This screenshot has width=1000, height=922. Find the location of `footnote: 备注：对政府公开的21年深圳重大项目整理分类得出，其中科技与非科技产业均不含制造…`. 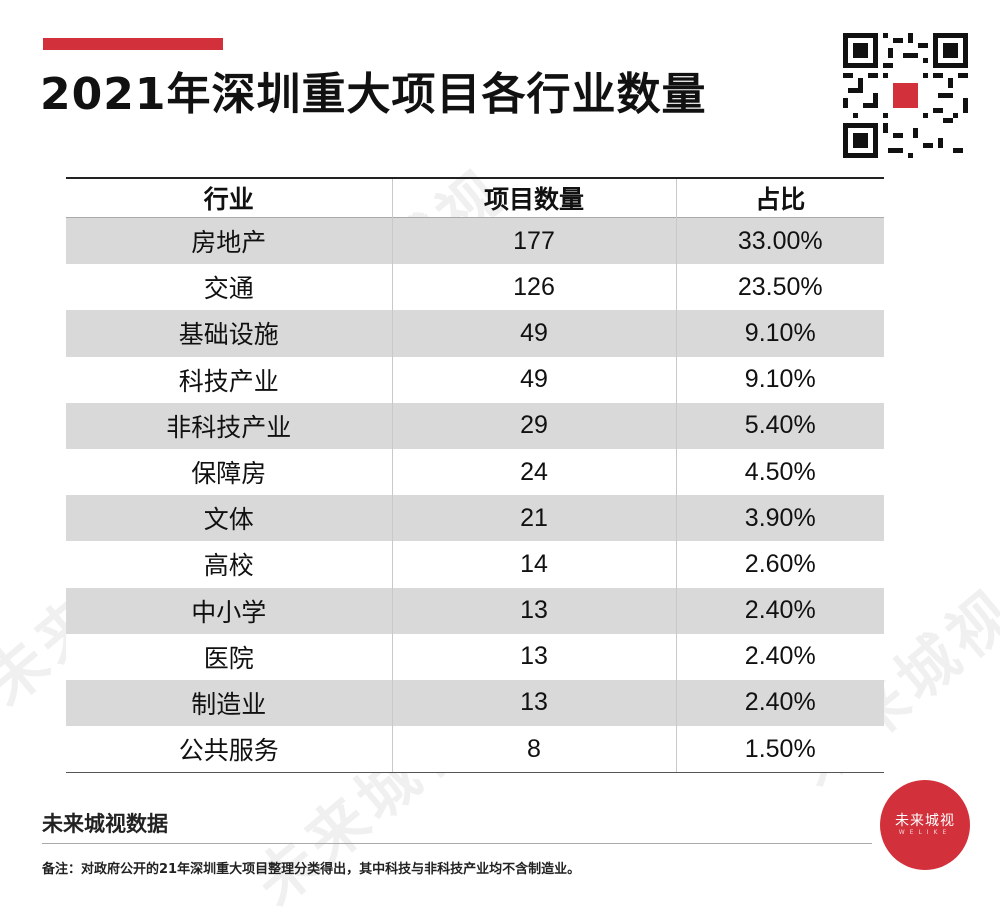

footnote: 备注：对政府公开的21年深圳重大项目整理分类得出，其中科技与非科技产业均不含制造… is located at coordinates (311, 869).